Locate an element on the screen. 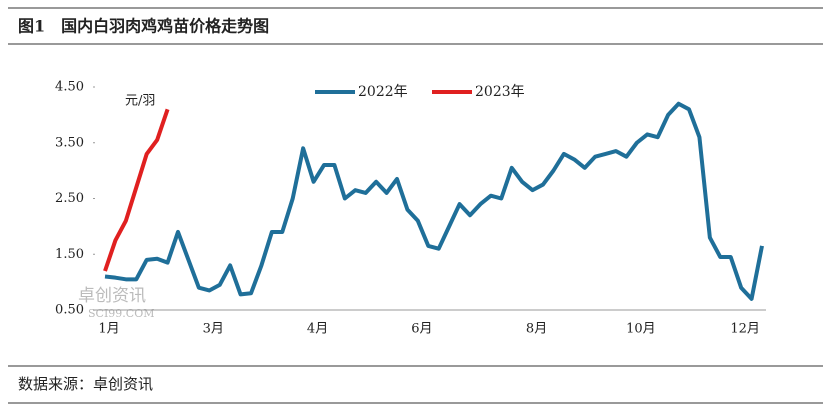 The height and width of the screenshot is (408, 831). x-tick-label: 1月 is located at coordinates (108, 329).